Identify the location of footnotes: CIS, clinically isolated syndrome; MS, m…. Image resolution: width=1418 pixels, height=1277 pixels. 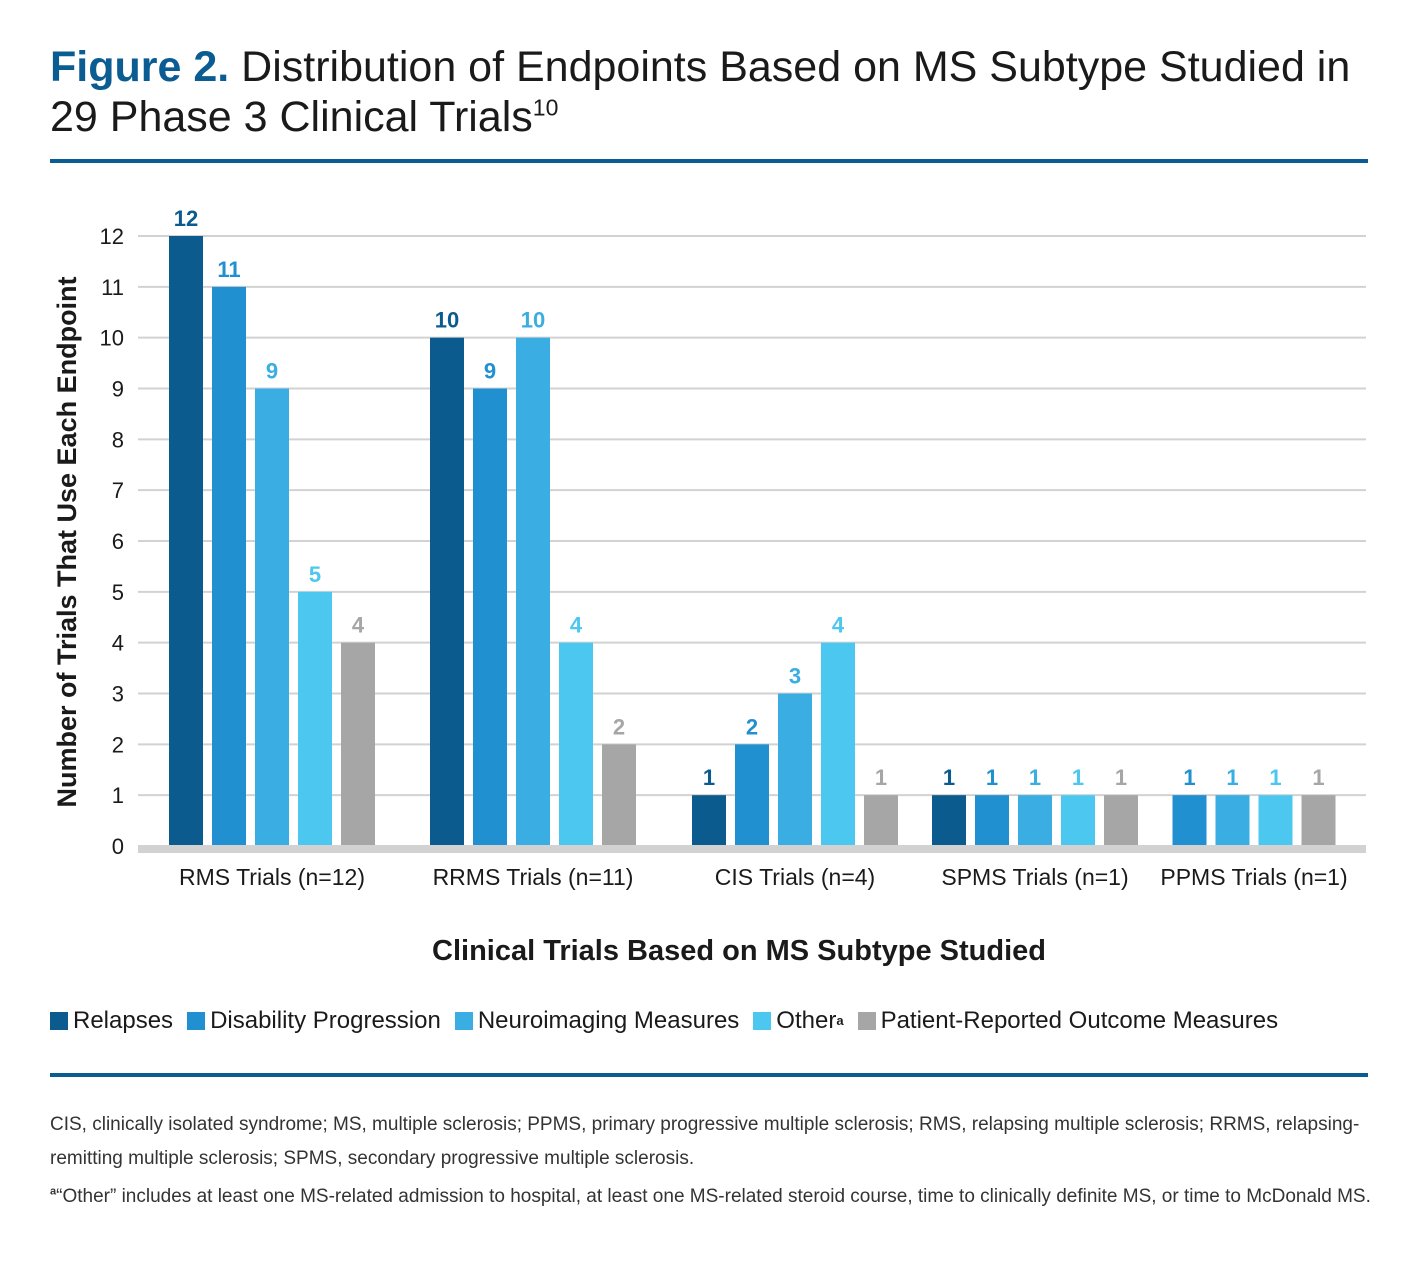
(715, 1161).